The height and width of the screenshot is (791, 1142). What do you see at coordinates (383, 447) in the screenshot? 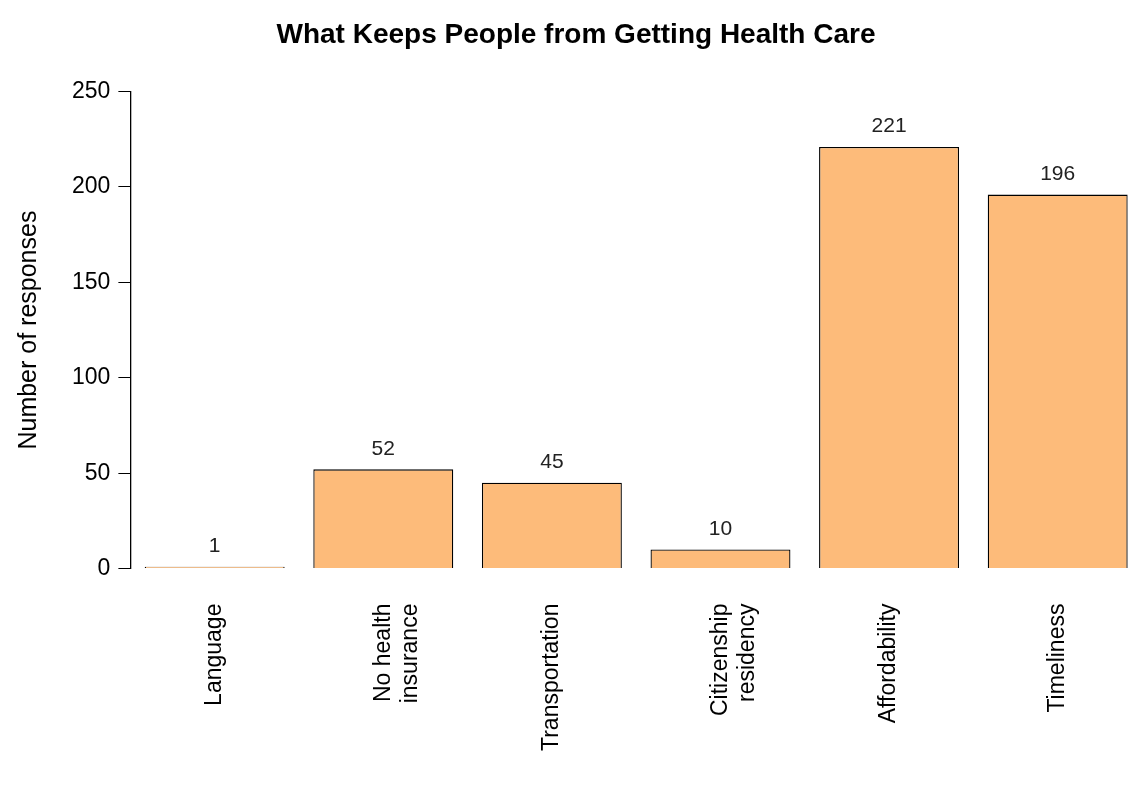
I see `data-label: 52` at bounding box center [383, 447].